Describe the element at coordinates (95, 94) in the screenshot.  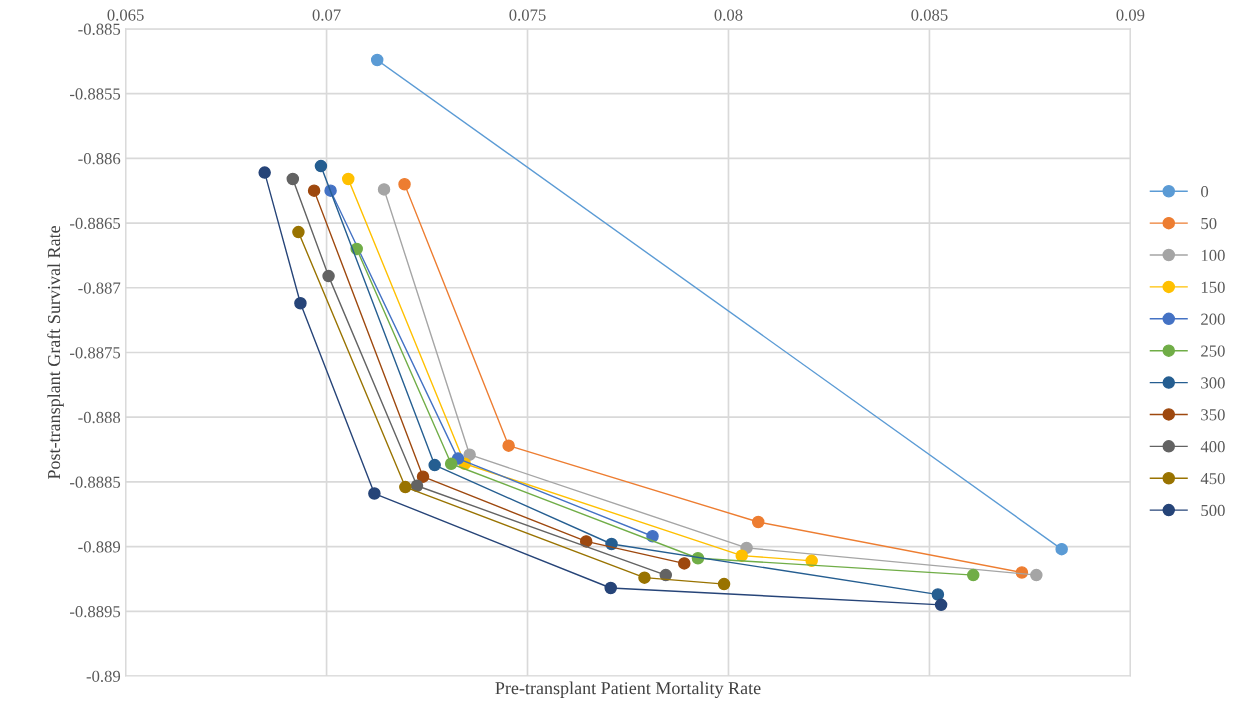
I see `y-tick-label: -0.8855` at that location.